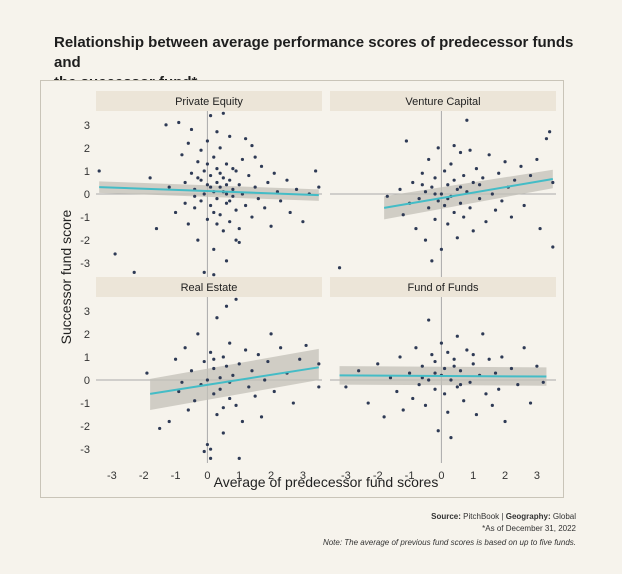 The image size is (622, 574). What do you see at coordinates (87, 381) in the screenshot?
I see `y-tick-label: 0` at bounding box center [87, 381].